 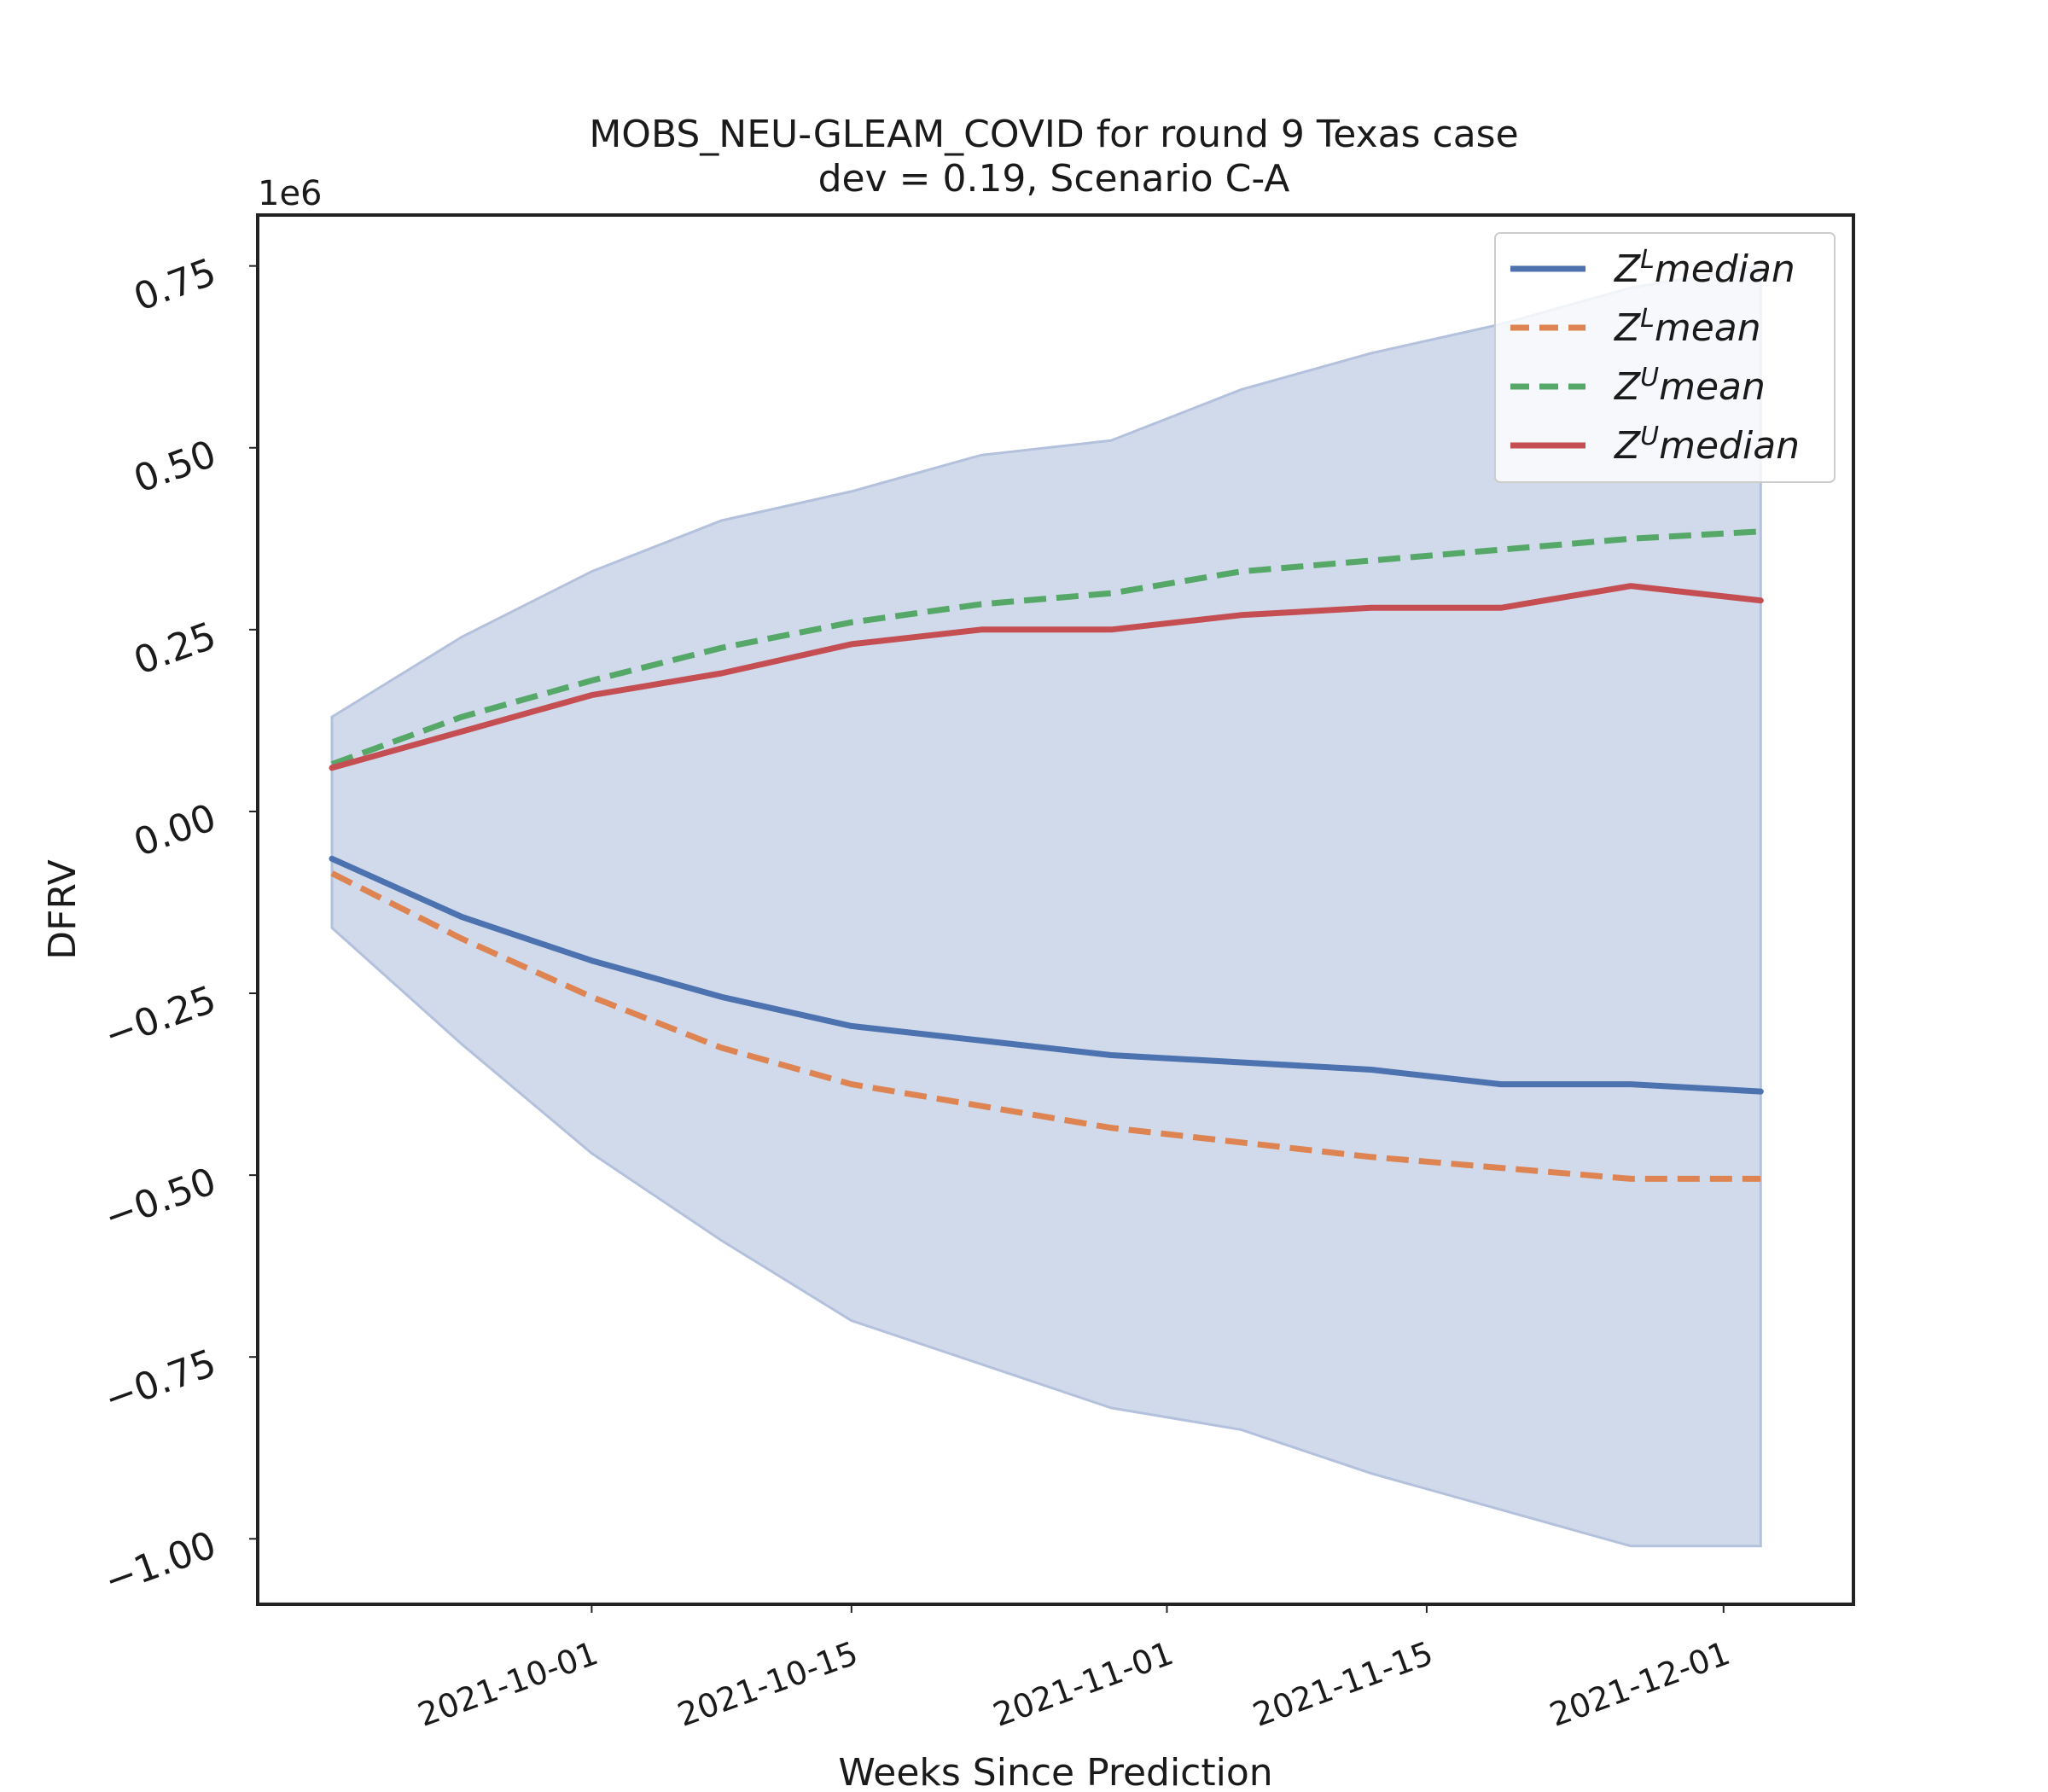 What do you see at coordinates (1640, 1684) in the screenshot?
I see `x-tick-label: 2021-12-01` at bounding box center [1640, 1684].